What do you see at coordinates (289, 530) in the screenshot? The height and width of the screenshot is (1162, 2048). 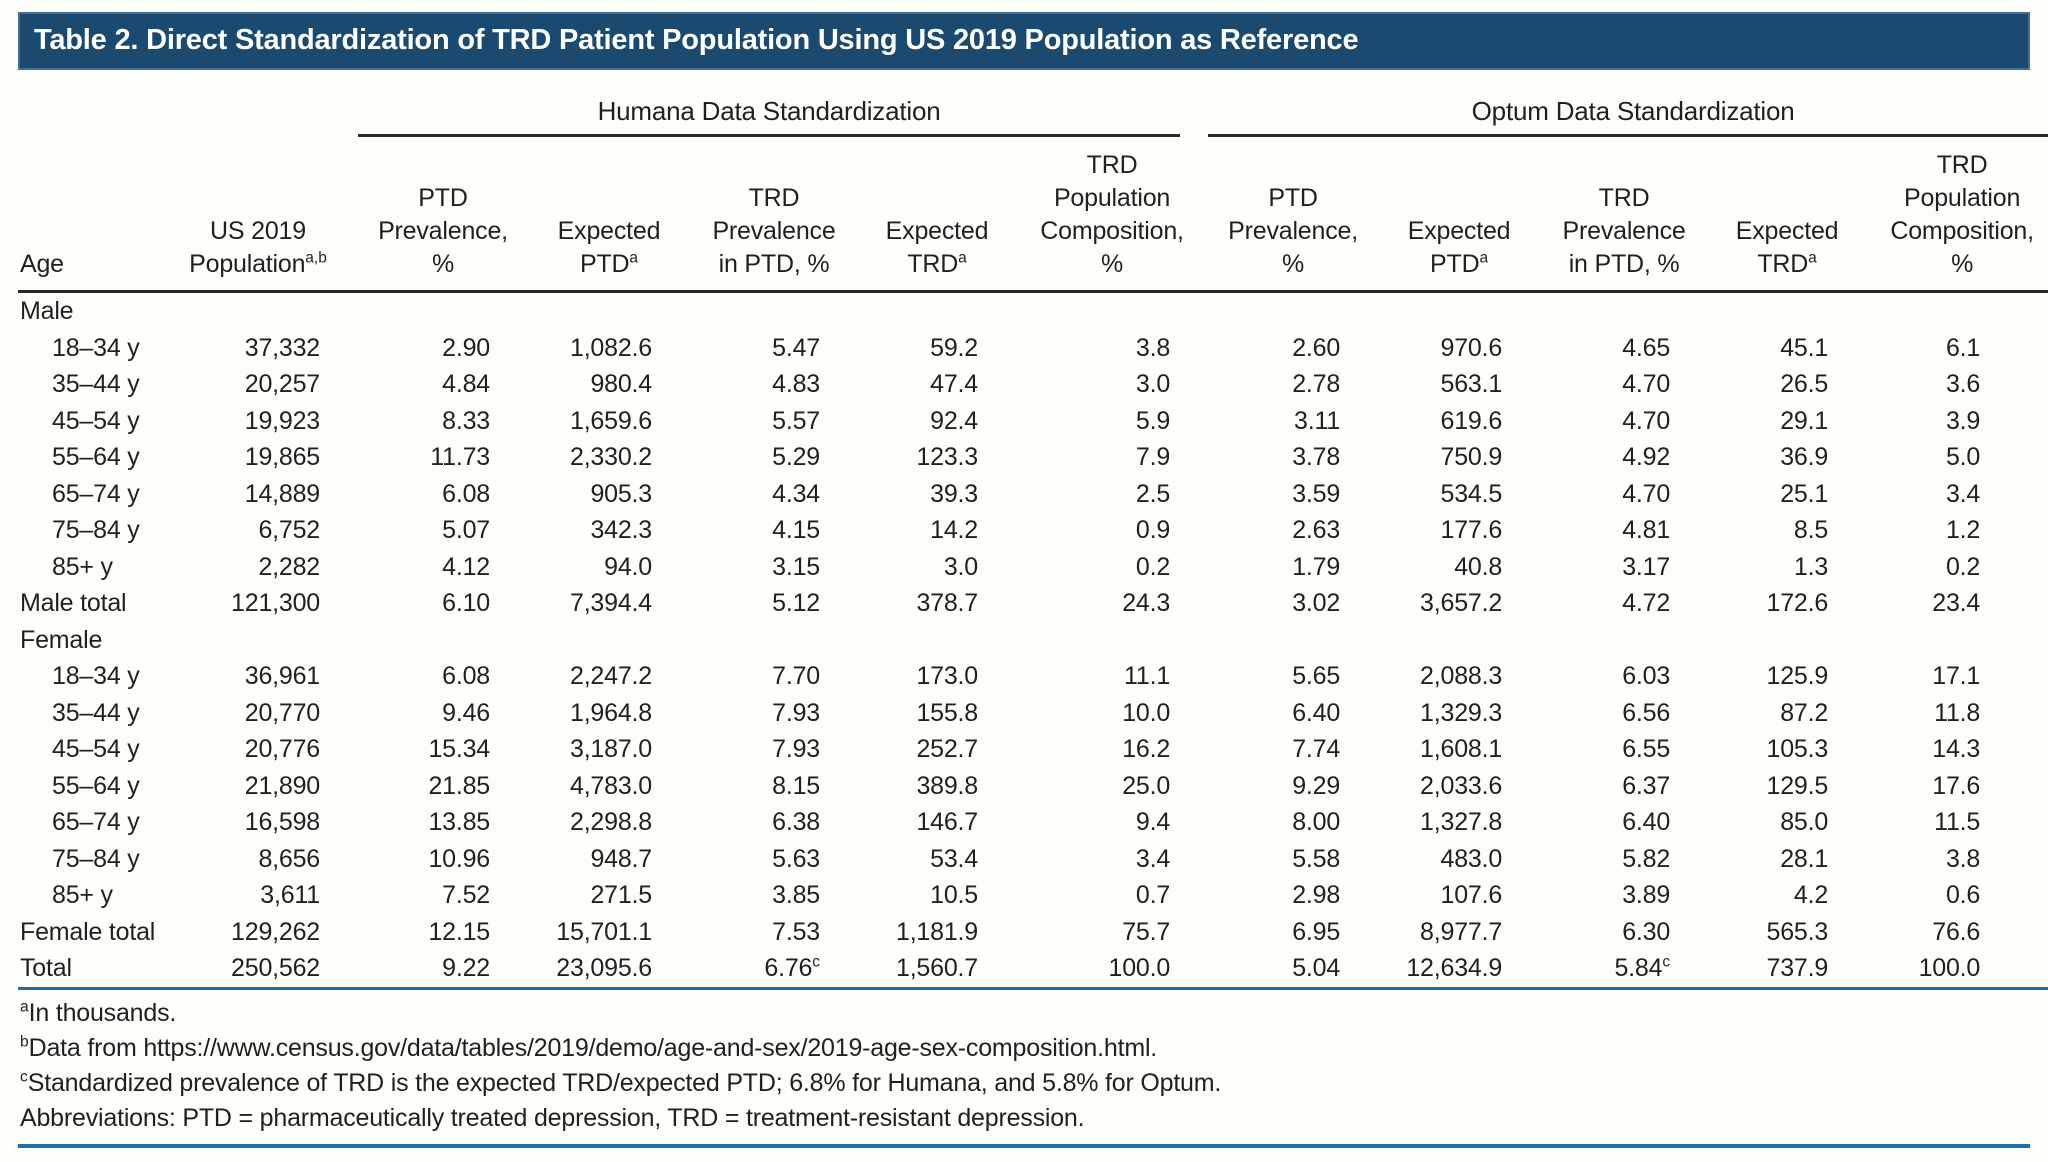 I see `table-cell: 6,752` at bounding box center [289, 530].